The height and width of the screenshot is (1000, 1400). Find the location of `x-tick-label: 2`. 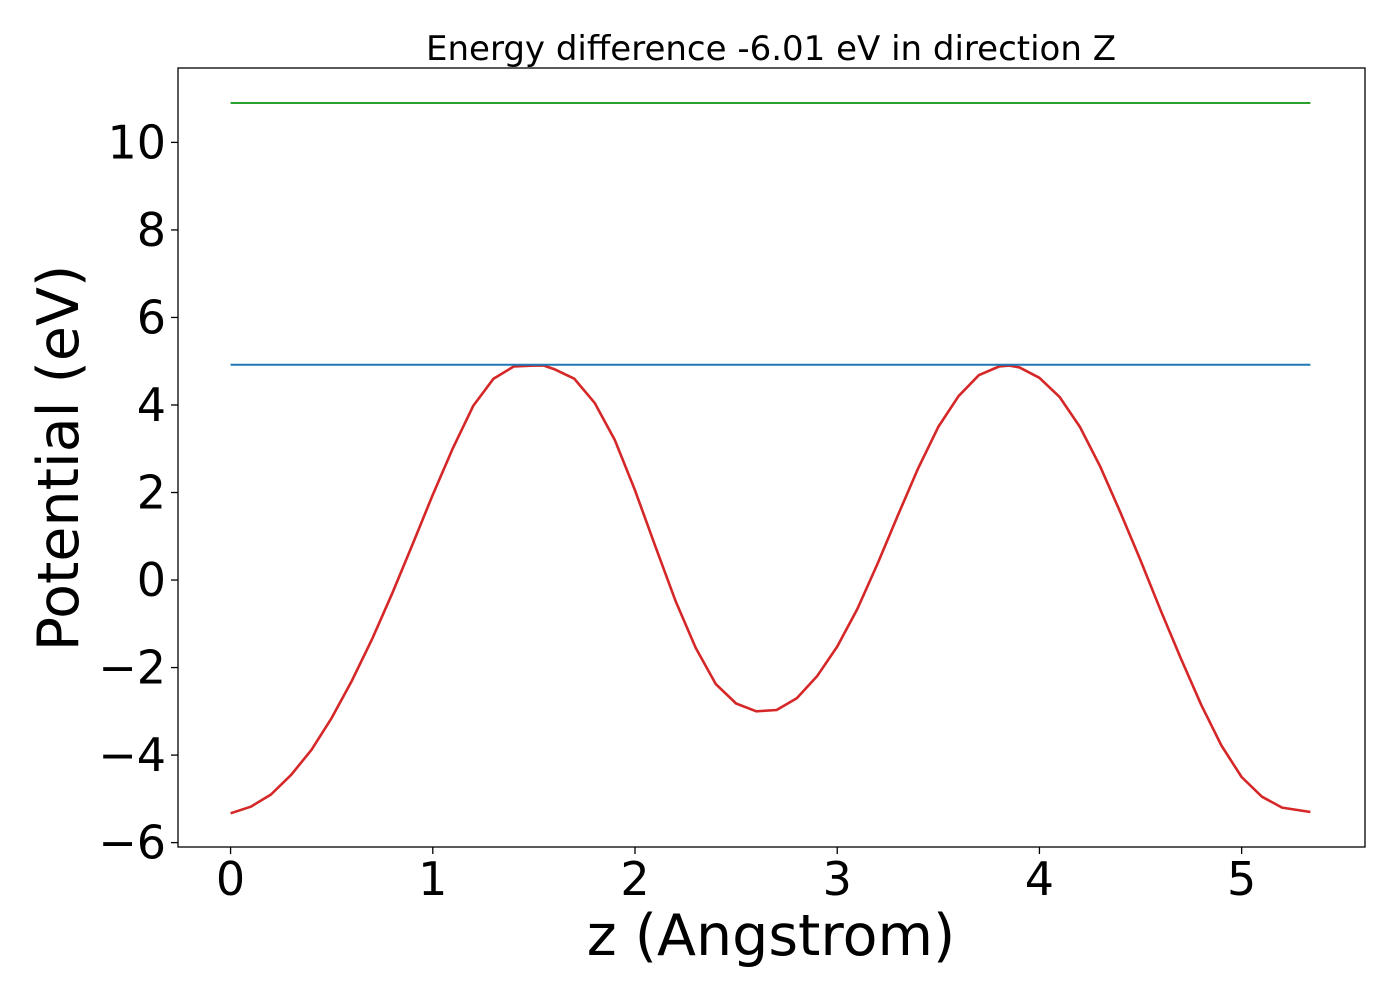

x-tick-label: 2 is located at coordinates (634, 879).